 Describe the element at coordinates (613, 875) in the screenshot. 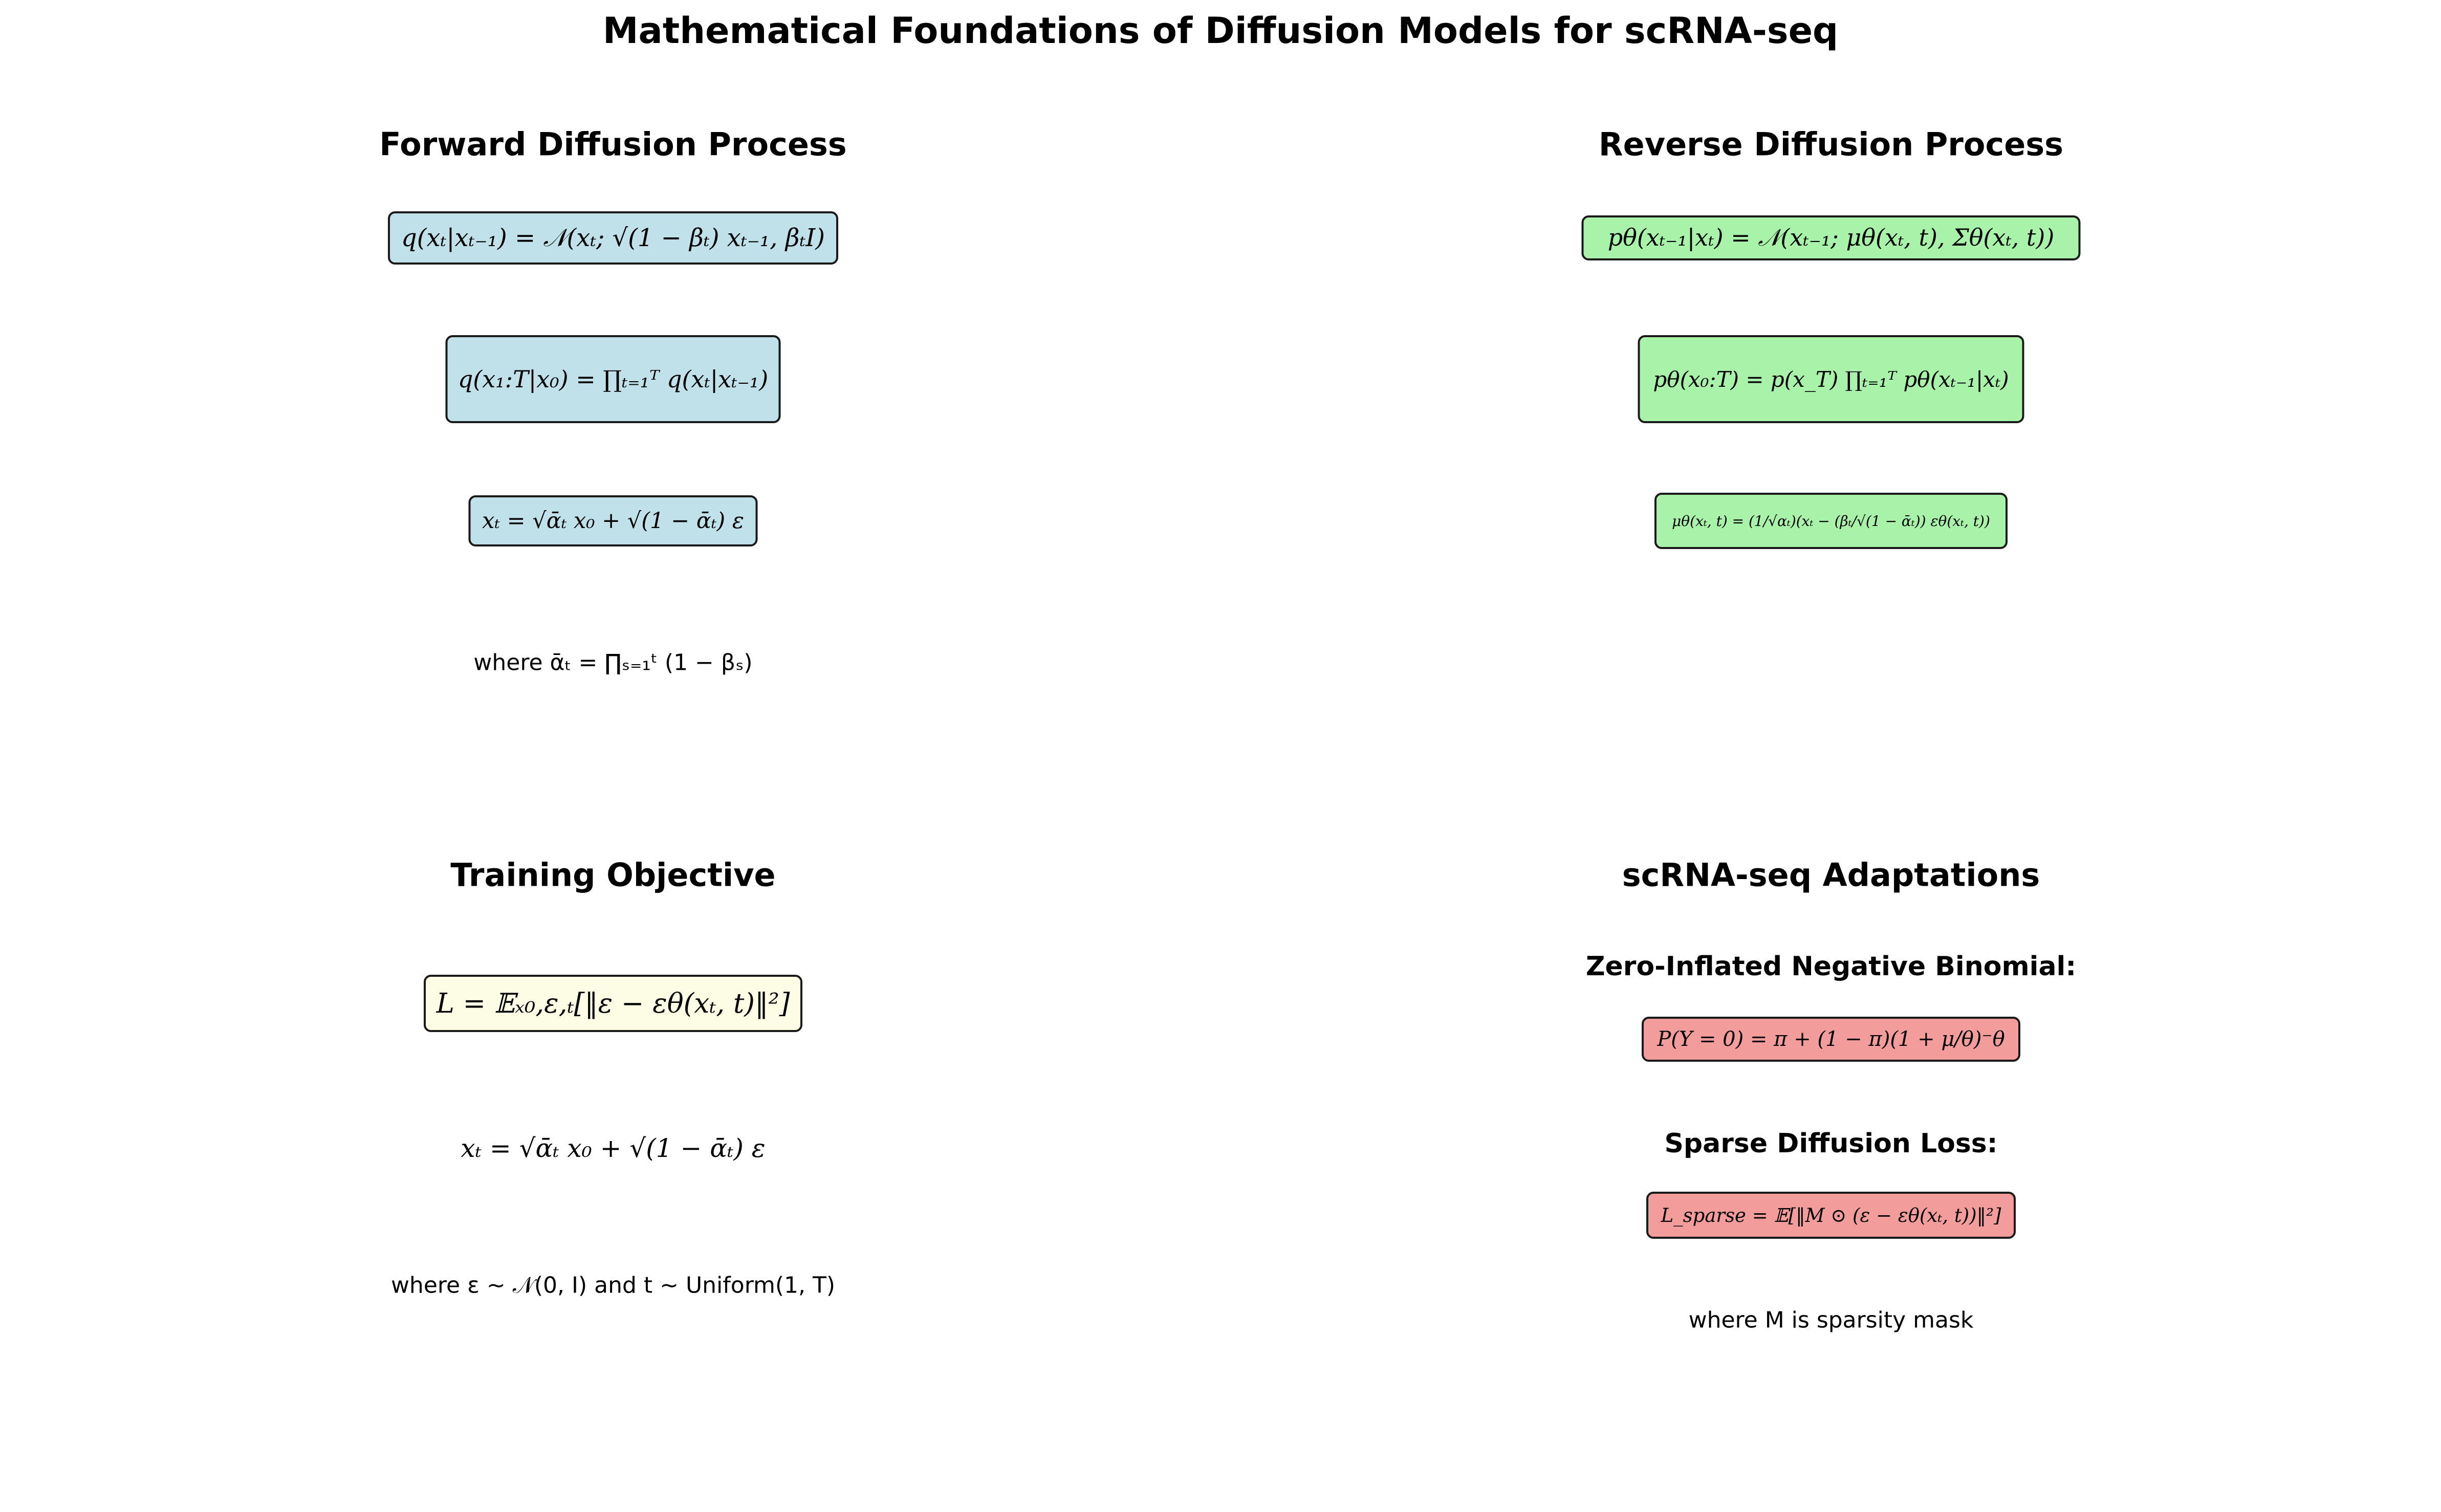

I see `training-section-title: Training Objective` at that location.